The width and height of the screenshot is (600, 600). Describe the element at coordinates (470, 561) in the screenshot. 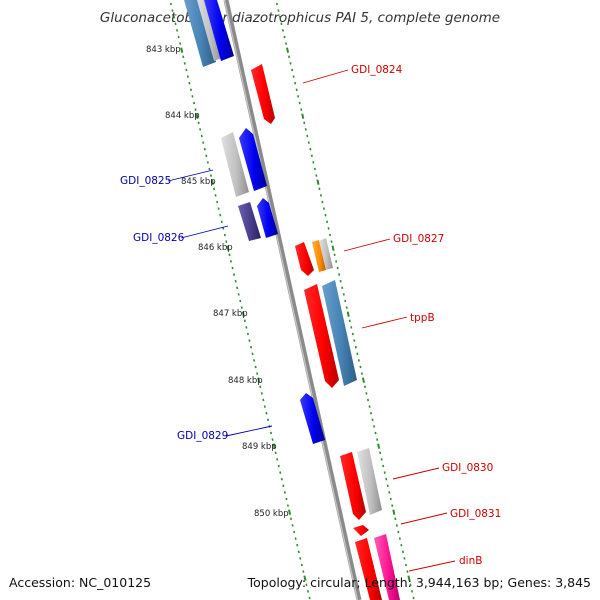

I see `gene-label-dinb: dinB` at that location.